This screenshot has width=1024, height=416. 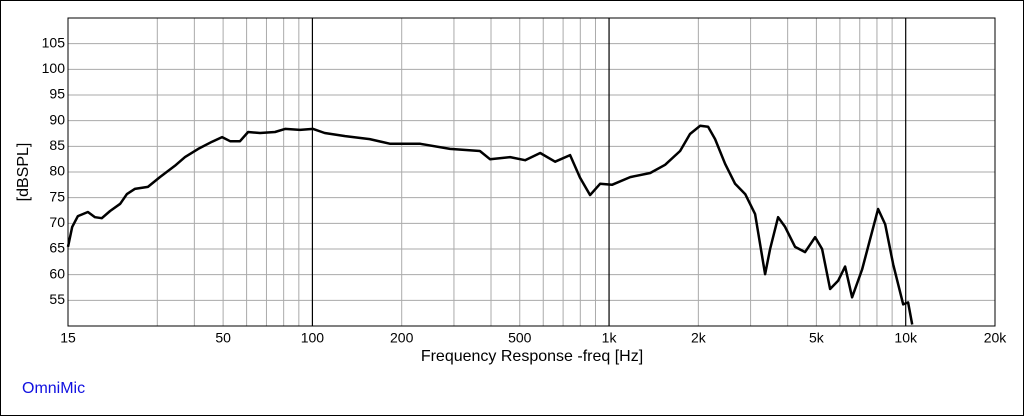 What do you see at coordinates (23, 172) in the screenshot?
I see `y-axis-label: [dBSPL]` at bounding box center [23, 172].